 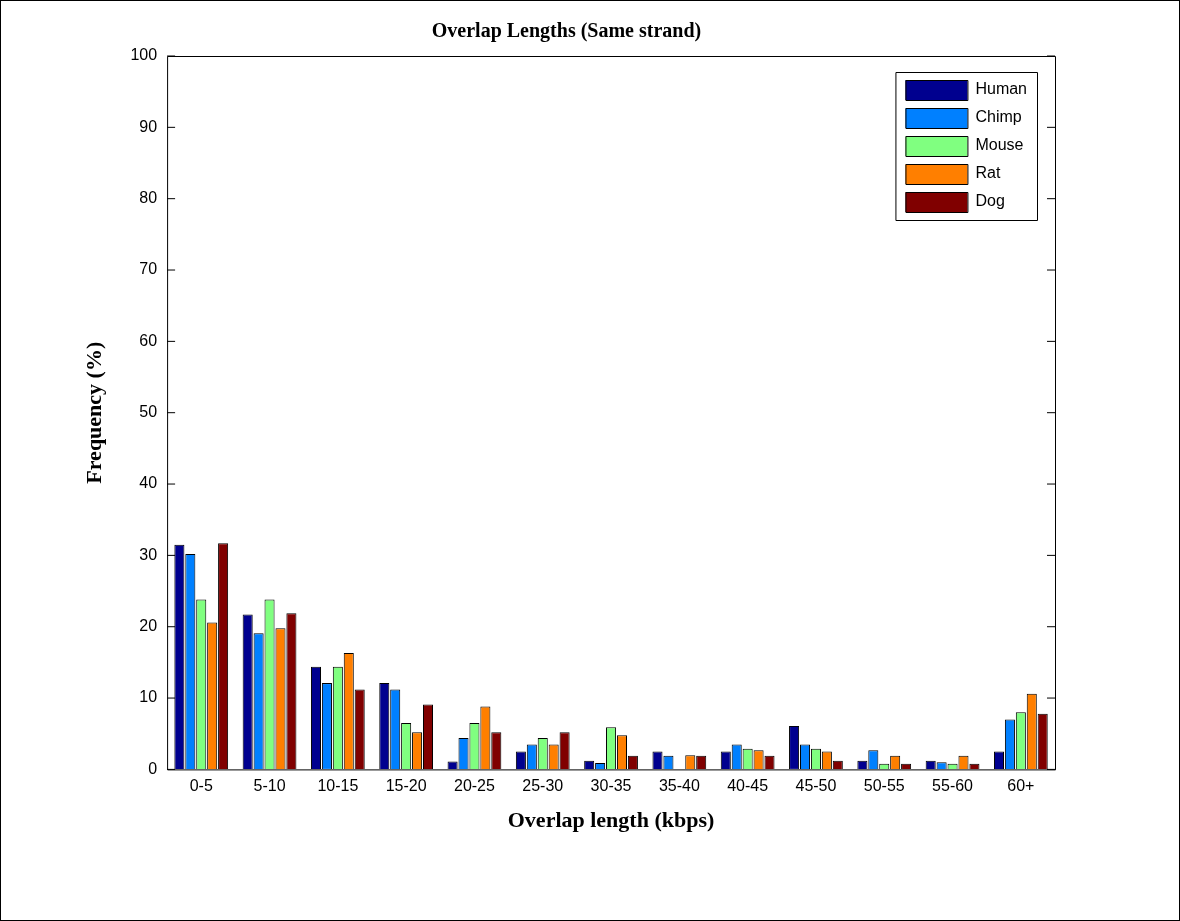 What do you see at coordinates (153, 768) in the screenshot?
I see `y-tick-label: 0` at bounding box center [153, 768].